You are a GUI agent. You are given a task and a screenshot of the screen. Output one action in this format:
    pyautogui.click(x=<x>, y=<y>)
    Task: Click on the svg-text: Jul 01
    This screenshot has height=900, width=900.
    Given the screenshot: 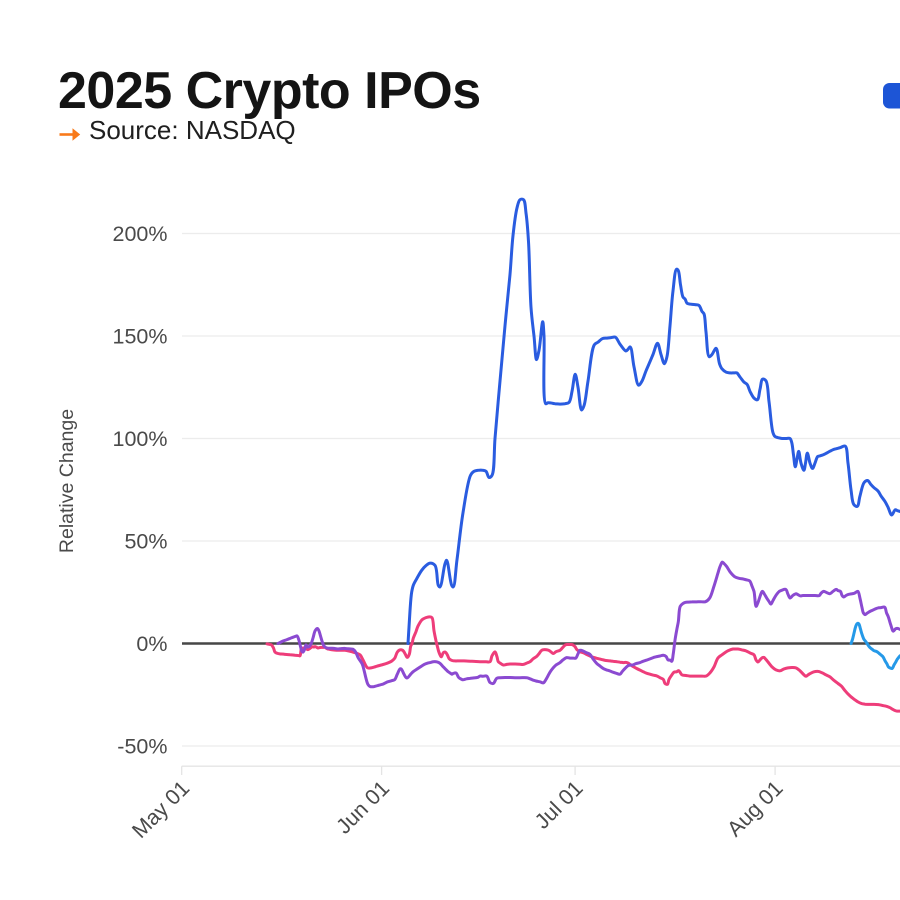 What is the action you would take?
    pyautogui.click(x=559, y=805)
    